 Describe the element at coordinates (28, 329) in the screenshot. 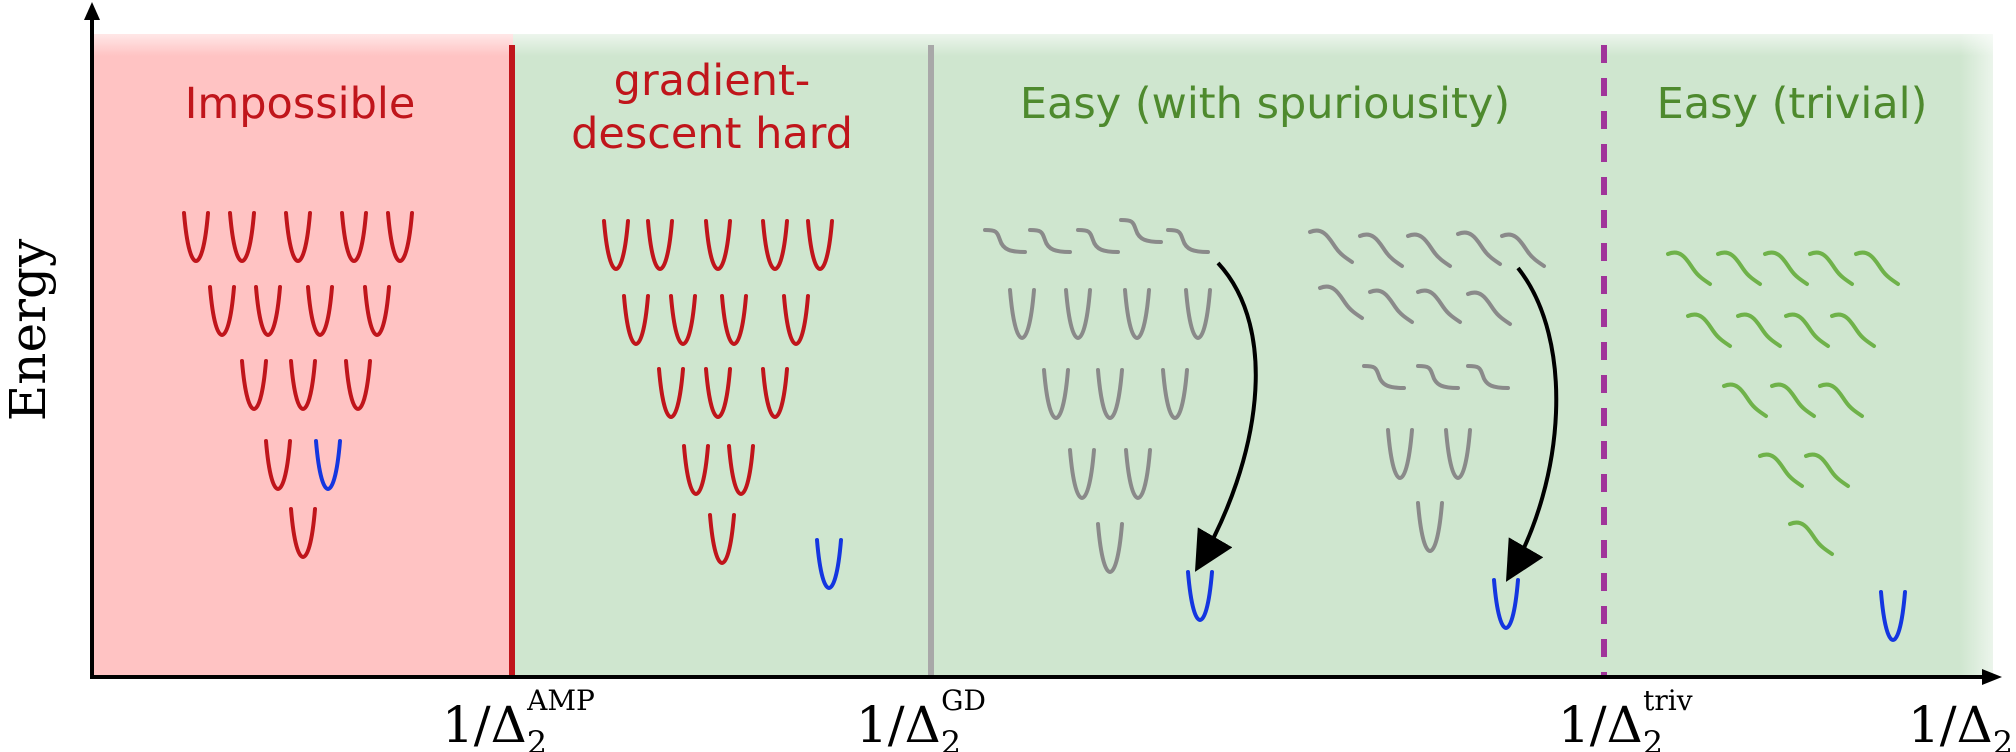

I see `y-axis-label: Energy` at that location.